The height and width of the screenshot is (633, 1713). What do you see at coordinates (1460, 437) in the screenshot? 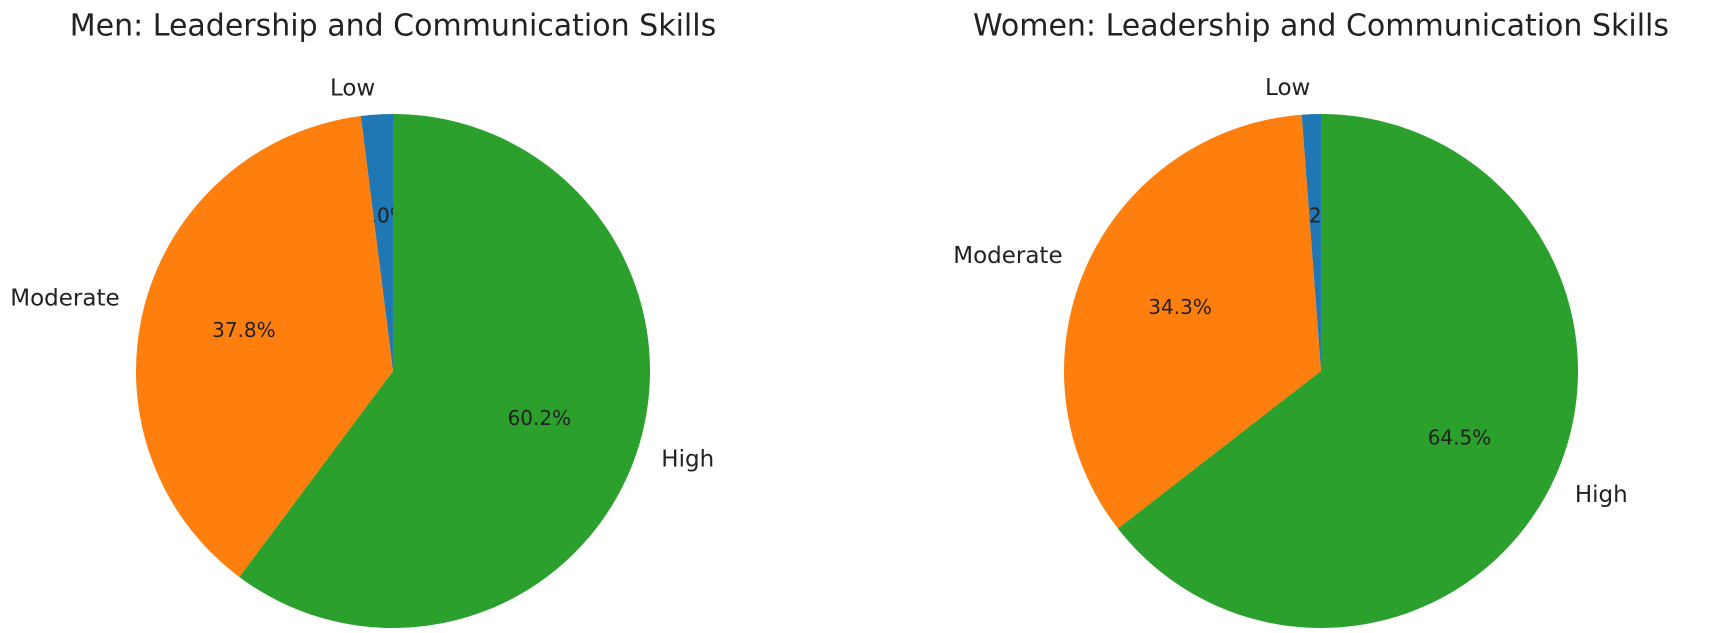
I see `value-label: 64.5%` at bounding box center [1460, 437].